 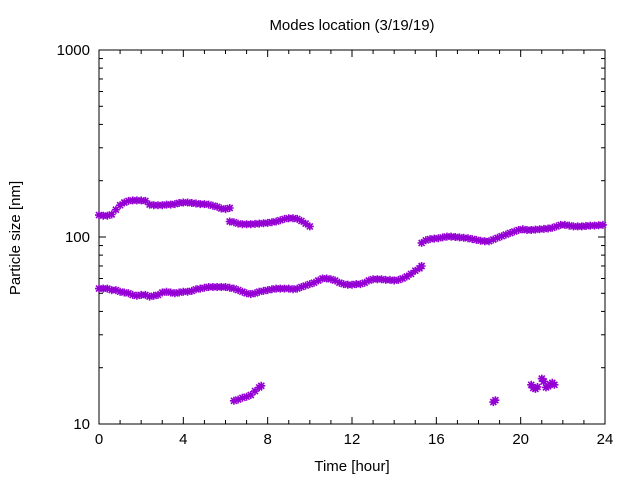 I want to click on y-tick-label: 10, so click(x=81, y=424).